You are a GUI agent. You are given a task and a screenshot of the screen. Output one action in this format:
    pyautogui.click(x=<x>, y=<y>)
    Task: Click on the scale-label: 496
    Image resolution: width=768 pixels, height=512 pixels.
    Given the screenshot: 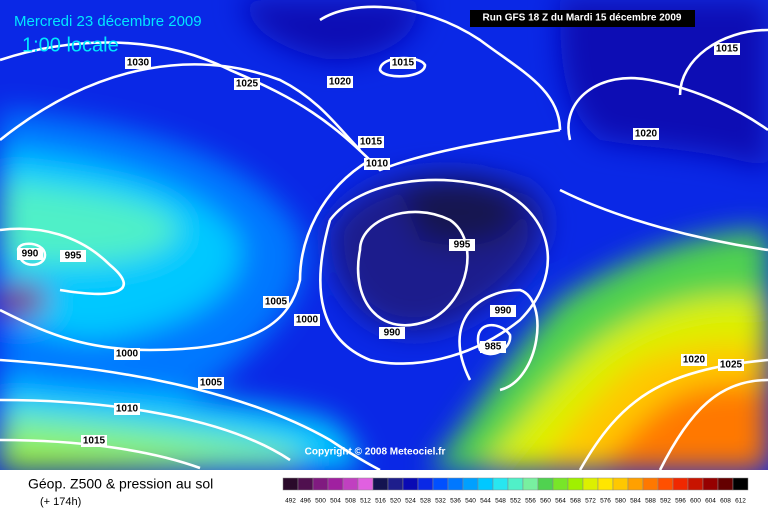 What is the action you would take?
    pyautogui.click(x=305, y=501)
    